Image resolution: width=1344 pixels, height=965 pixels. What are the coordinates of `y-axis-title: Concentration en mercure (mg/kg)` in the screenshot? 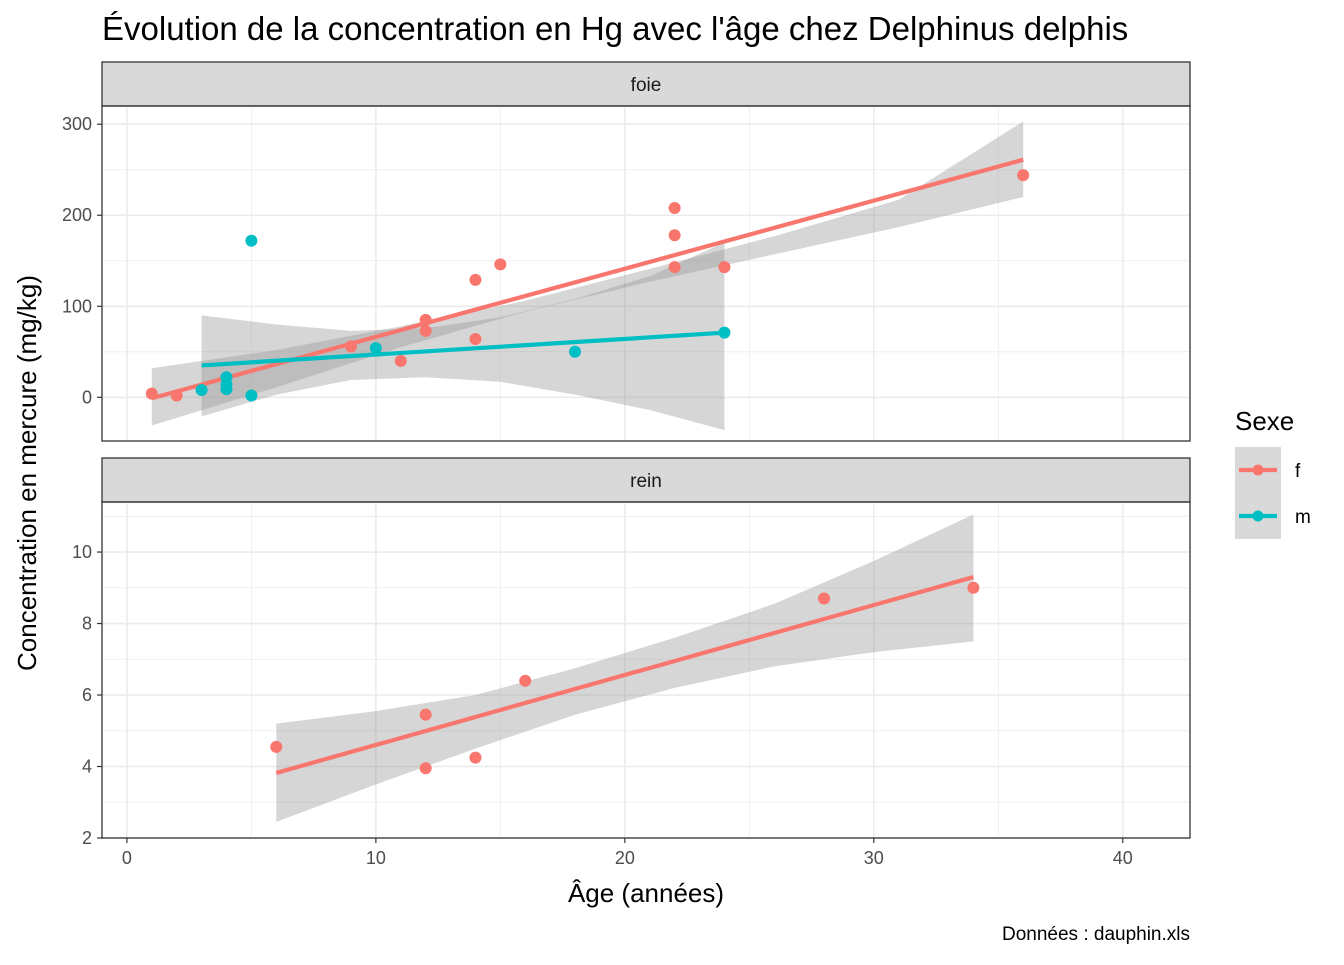 It's located at (27, 473).